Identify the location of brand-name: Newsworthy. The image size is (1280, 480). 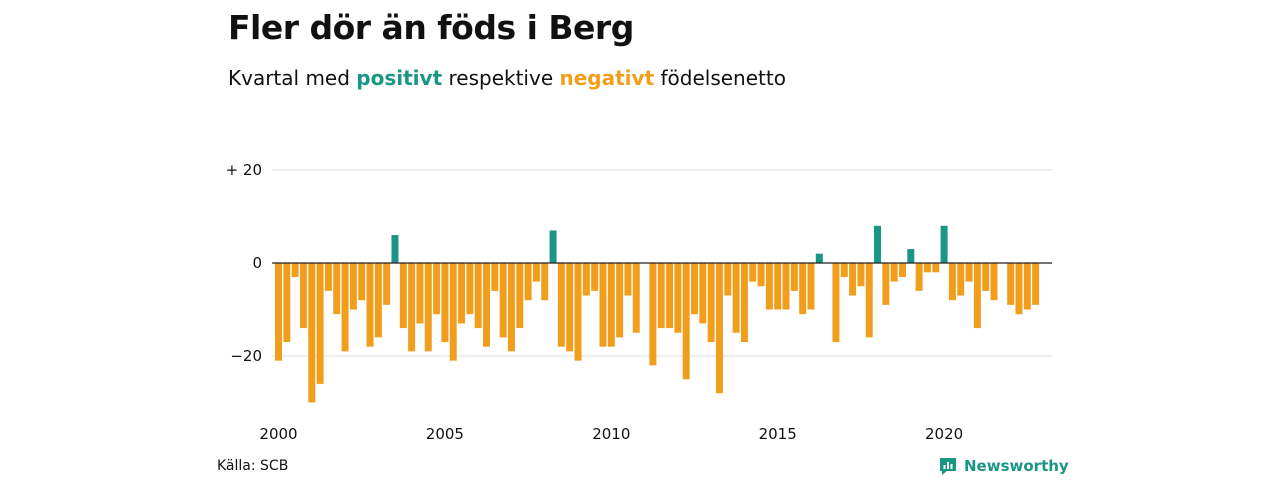
(1016, 466).